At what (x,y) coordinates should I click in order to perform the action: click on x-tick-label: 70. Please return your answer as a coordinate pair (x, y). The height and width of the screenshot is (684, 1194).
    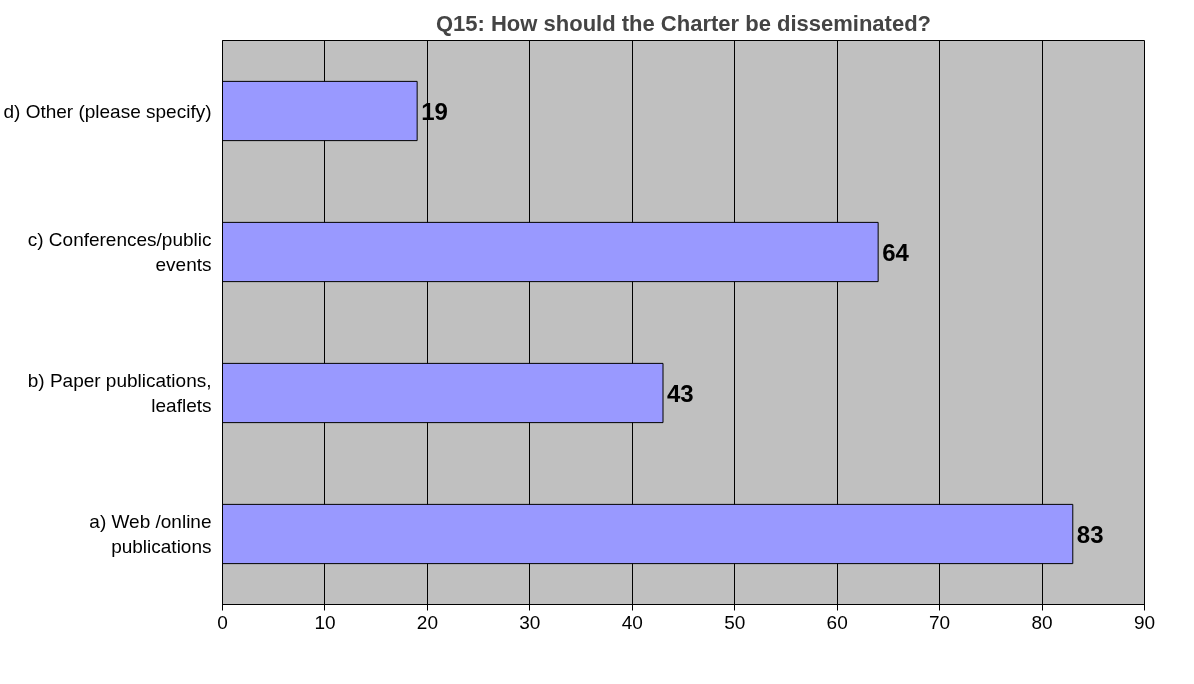
    Looking at the image, I should click on (940, 622).